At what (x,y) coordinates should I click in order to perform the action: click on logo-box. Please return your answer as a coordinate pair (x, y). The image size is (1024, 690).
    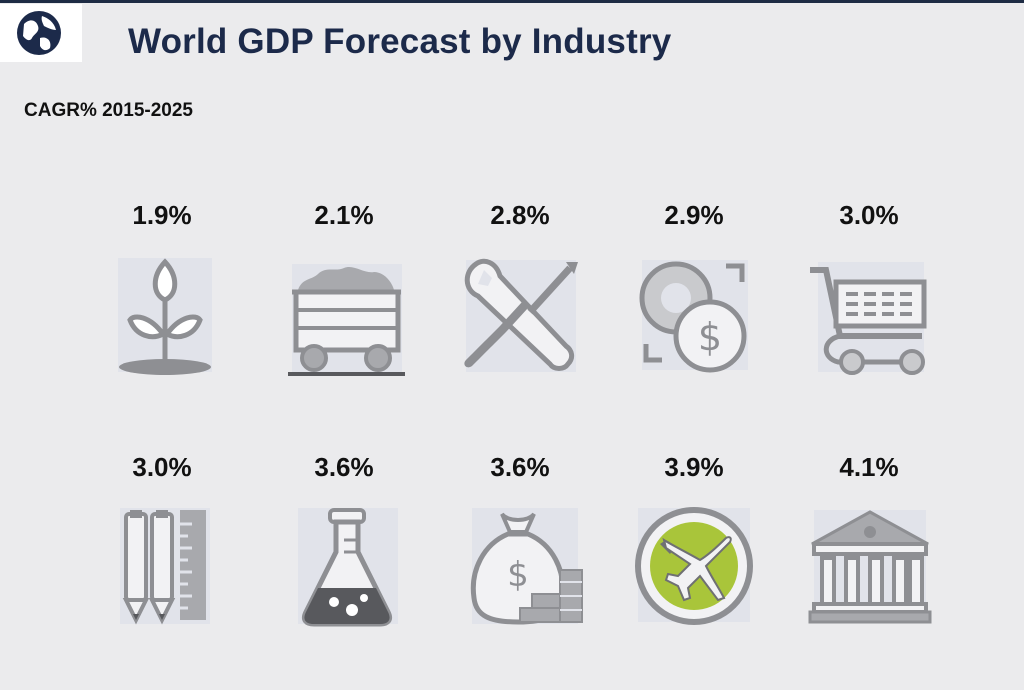
    Looking at the image, I should click on (41, 33).